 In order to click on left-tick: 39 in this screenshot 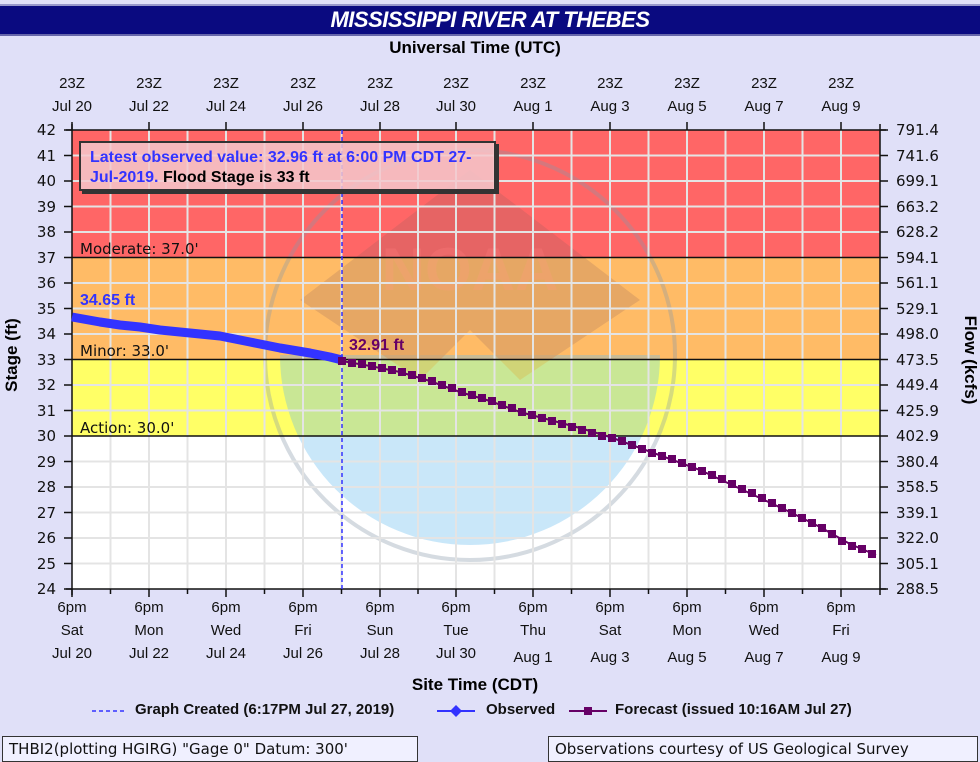, I will do `click(46, 206)`.